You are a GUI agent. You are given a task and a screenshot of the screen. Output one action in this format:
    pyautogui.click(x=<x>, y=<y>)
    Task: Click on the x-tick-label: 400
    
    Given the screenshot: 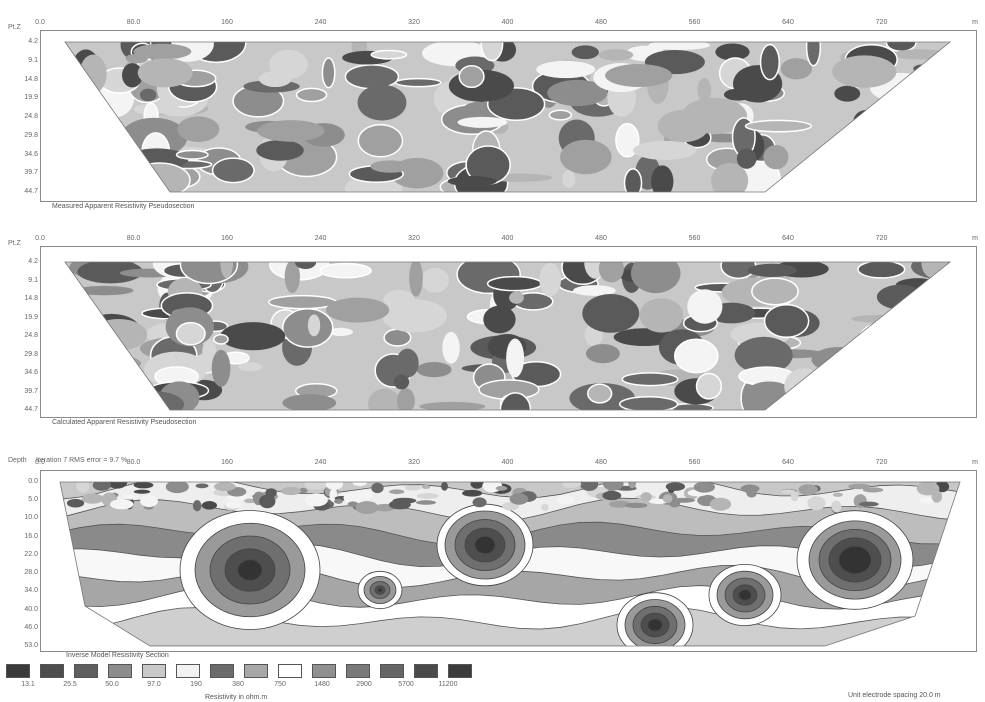 What is the action you would take?
    pyautogui.click(x=507, y=22)
    